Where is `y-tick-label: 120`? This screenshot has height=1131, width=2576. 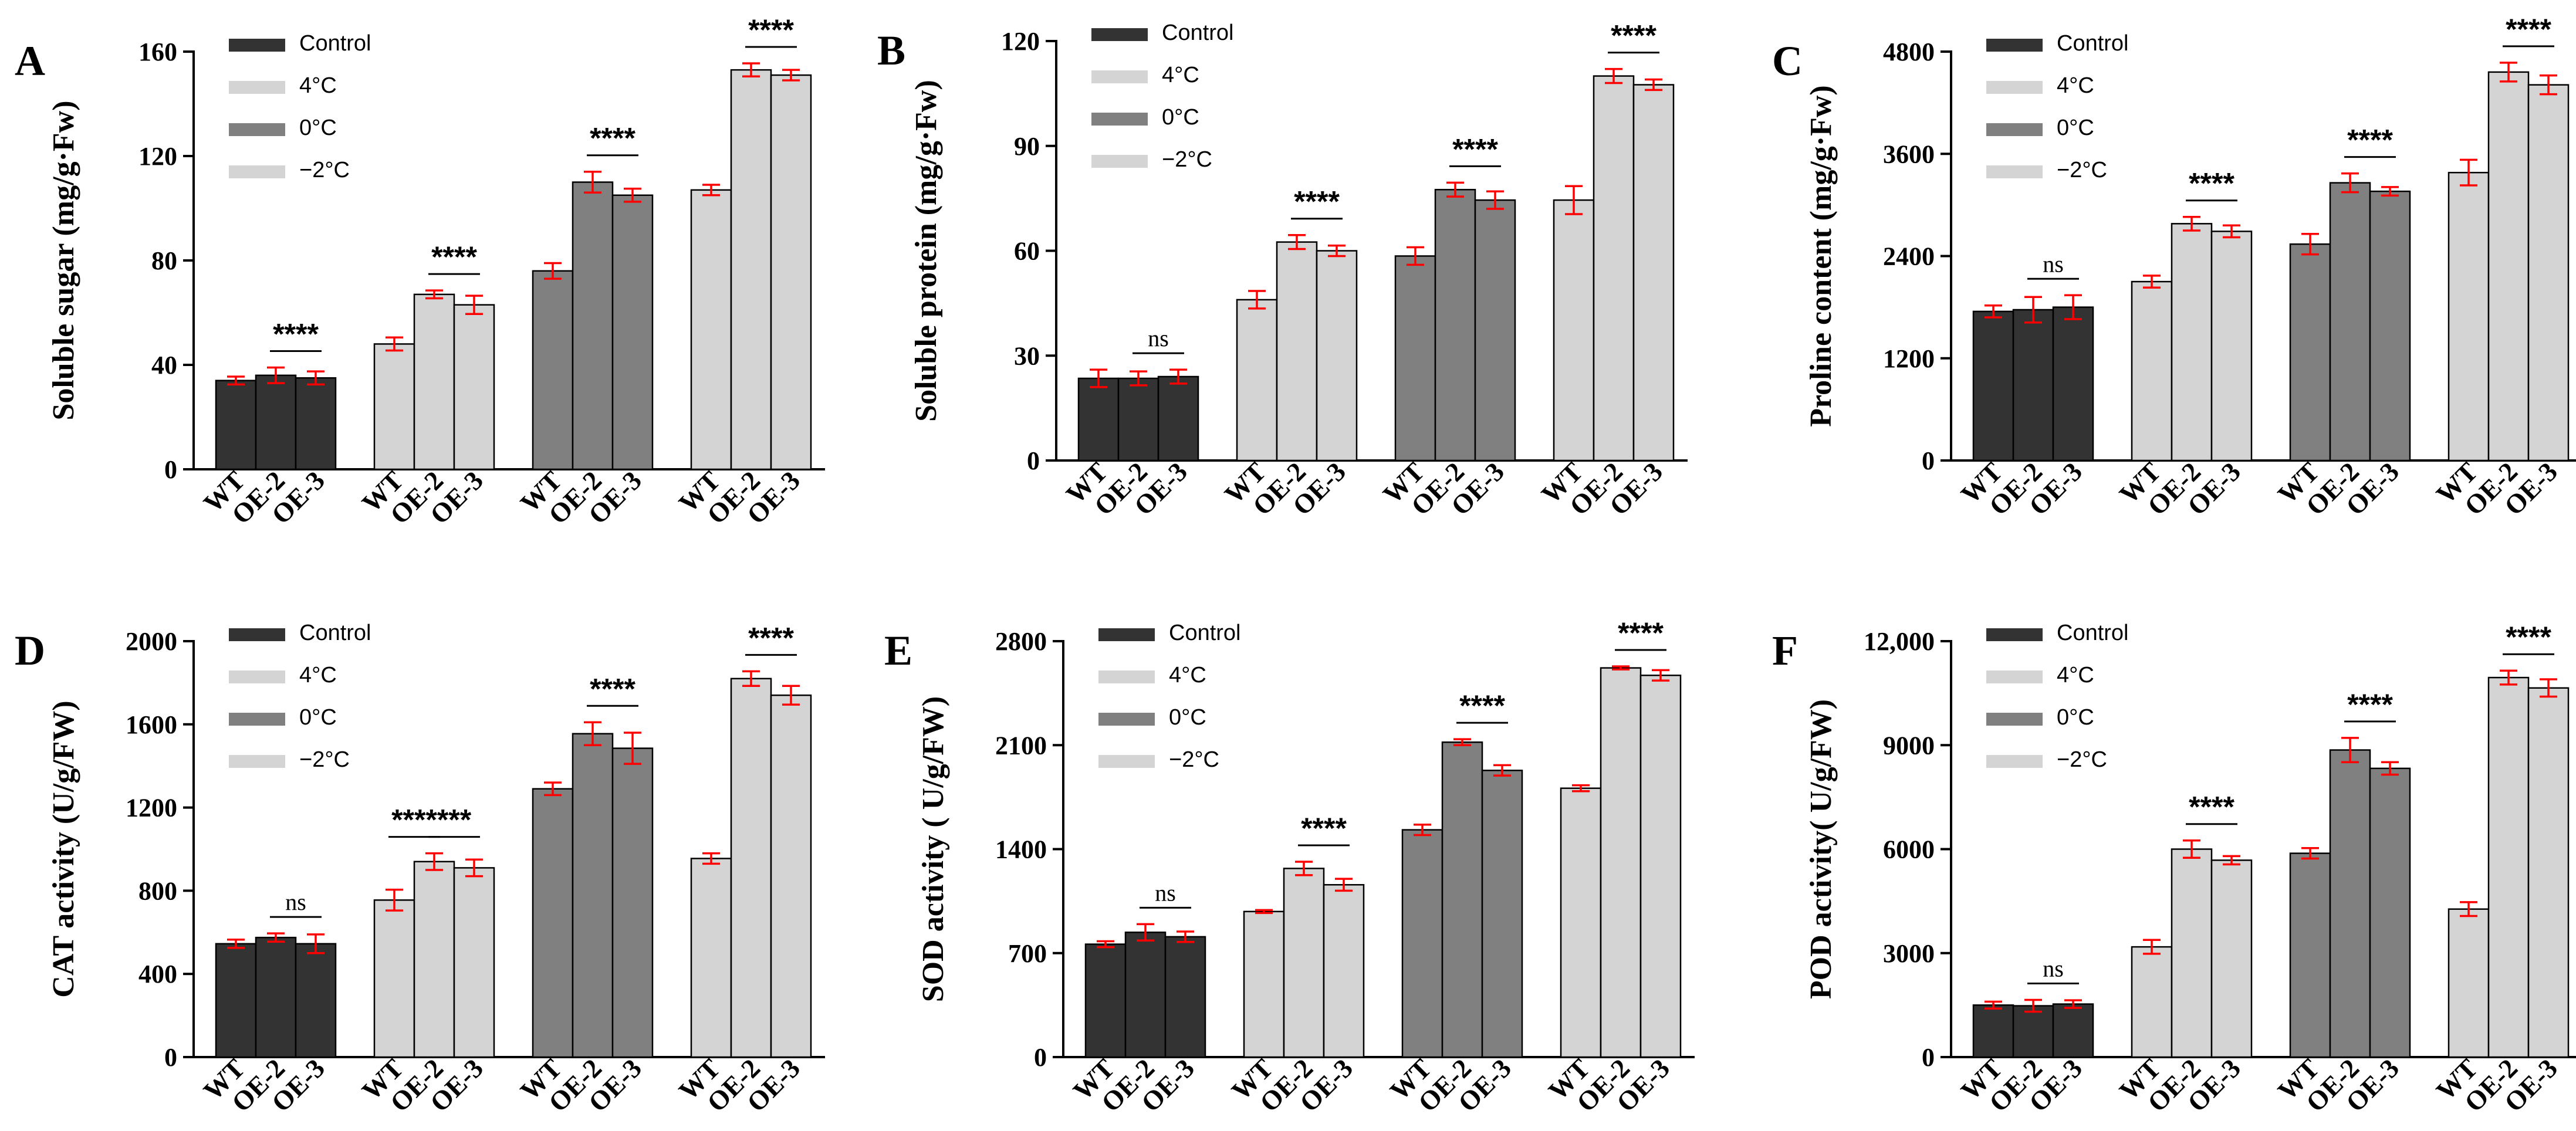
y-tick-label: 120 is located at coordinates (157, 156).